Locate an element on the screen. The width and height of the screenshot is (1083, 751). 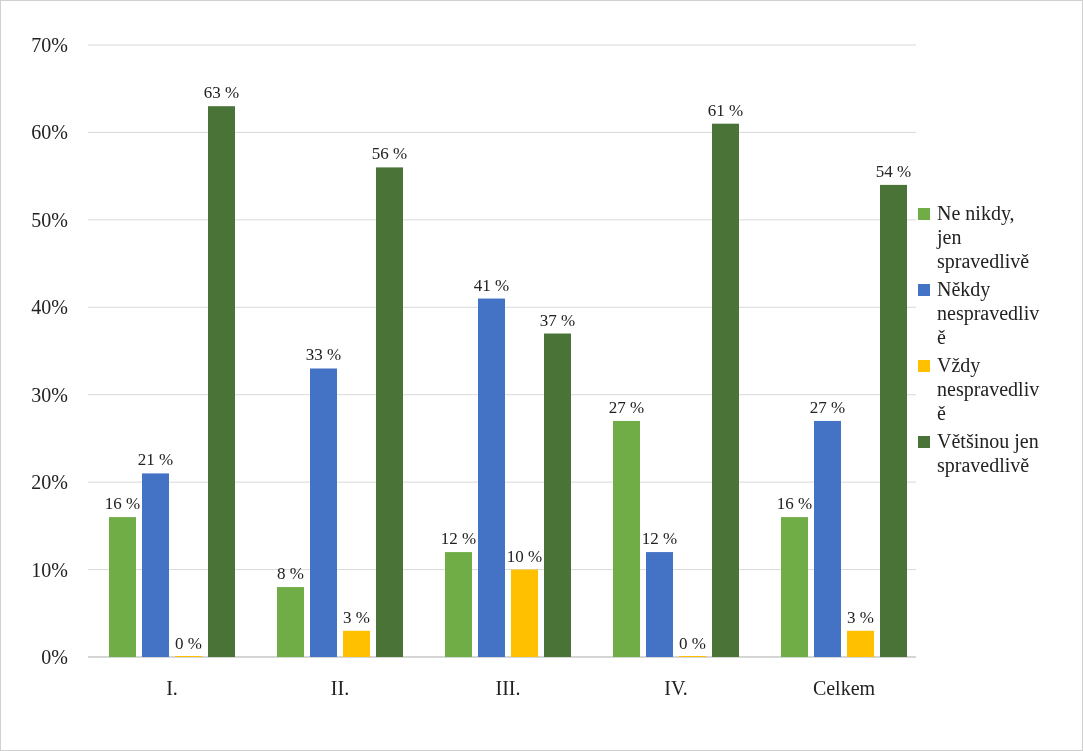
x-tick-label: II. is located at coordinates (340, 688).